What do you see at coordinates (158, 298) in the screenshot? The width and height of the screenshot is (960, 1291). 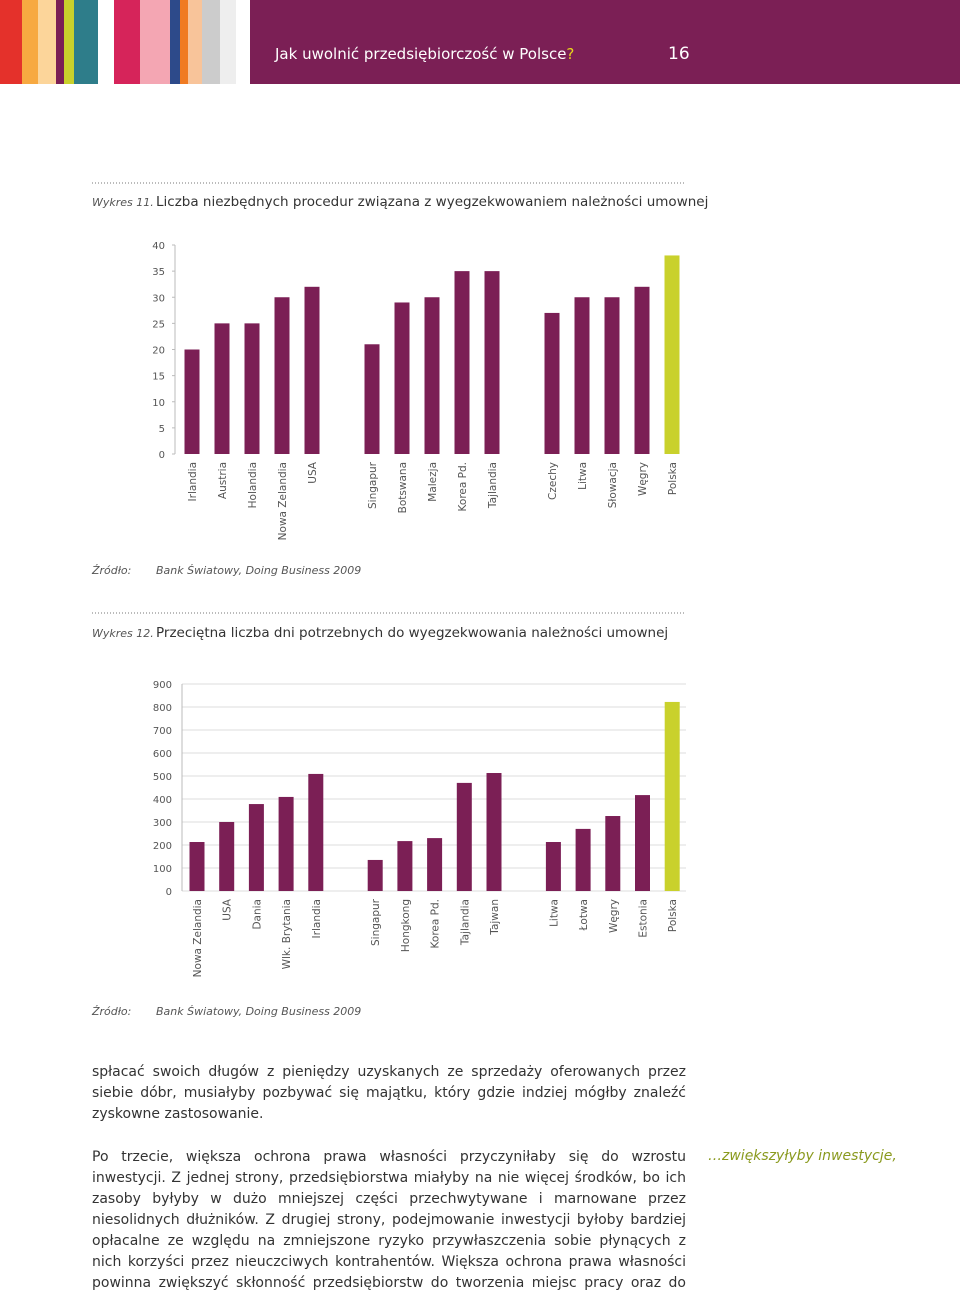 I see `y-tick-label: 30` at bounding box center [158, 298].